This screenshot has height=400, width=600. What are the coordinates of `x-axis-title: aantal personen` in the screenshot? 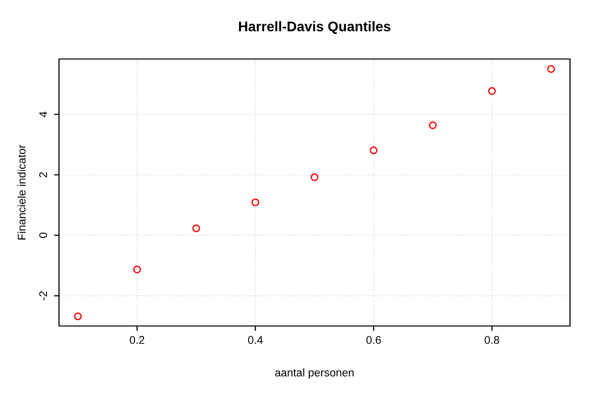 It's located at (314, 373).